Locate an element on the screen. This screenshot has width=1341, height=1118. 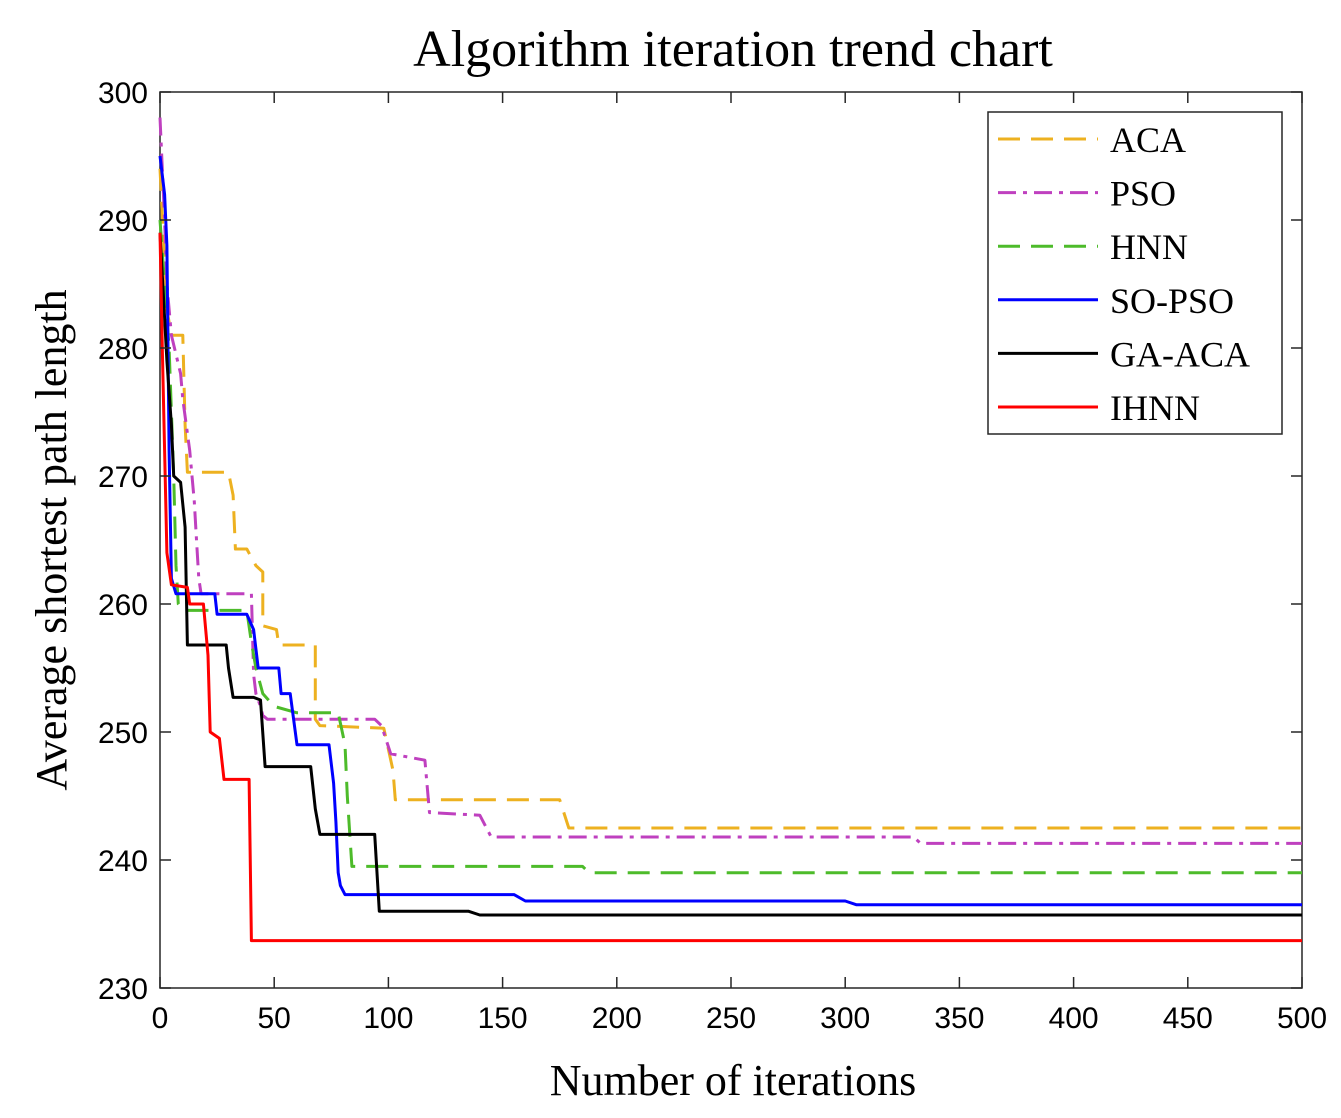
y-tick-label: 300 is located at coordinates (123, 93).